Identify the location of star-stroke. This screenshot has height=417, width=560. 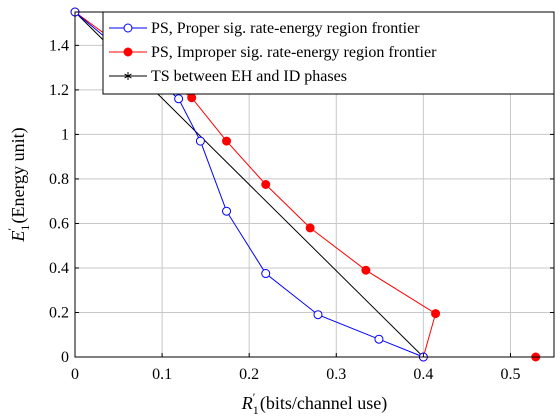
(128, 76).